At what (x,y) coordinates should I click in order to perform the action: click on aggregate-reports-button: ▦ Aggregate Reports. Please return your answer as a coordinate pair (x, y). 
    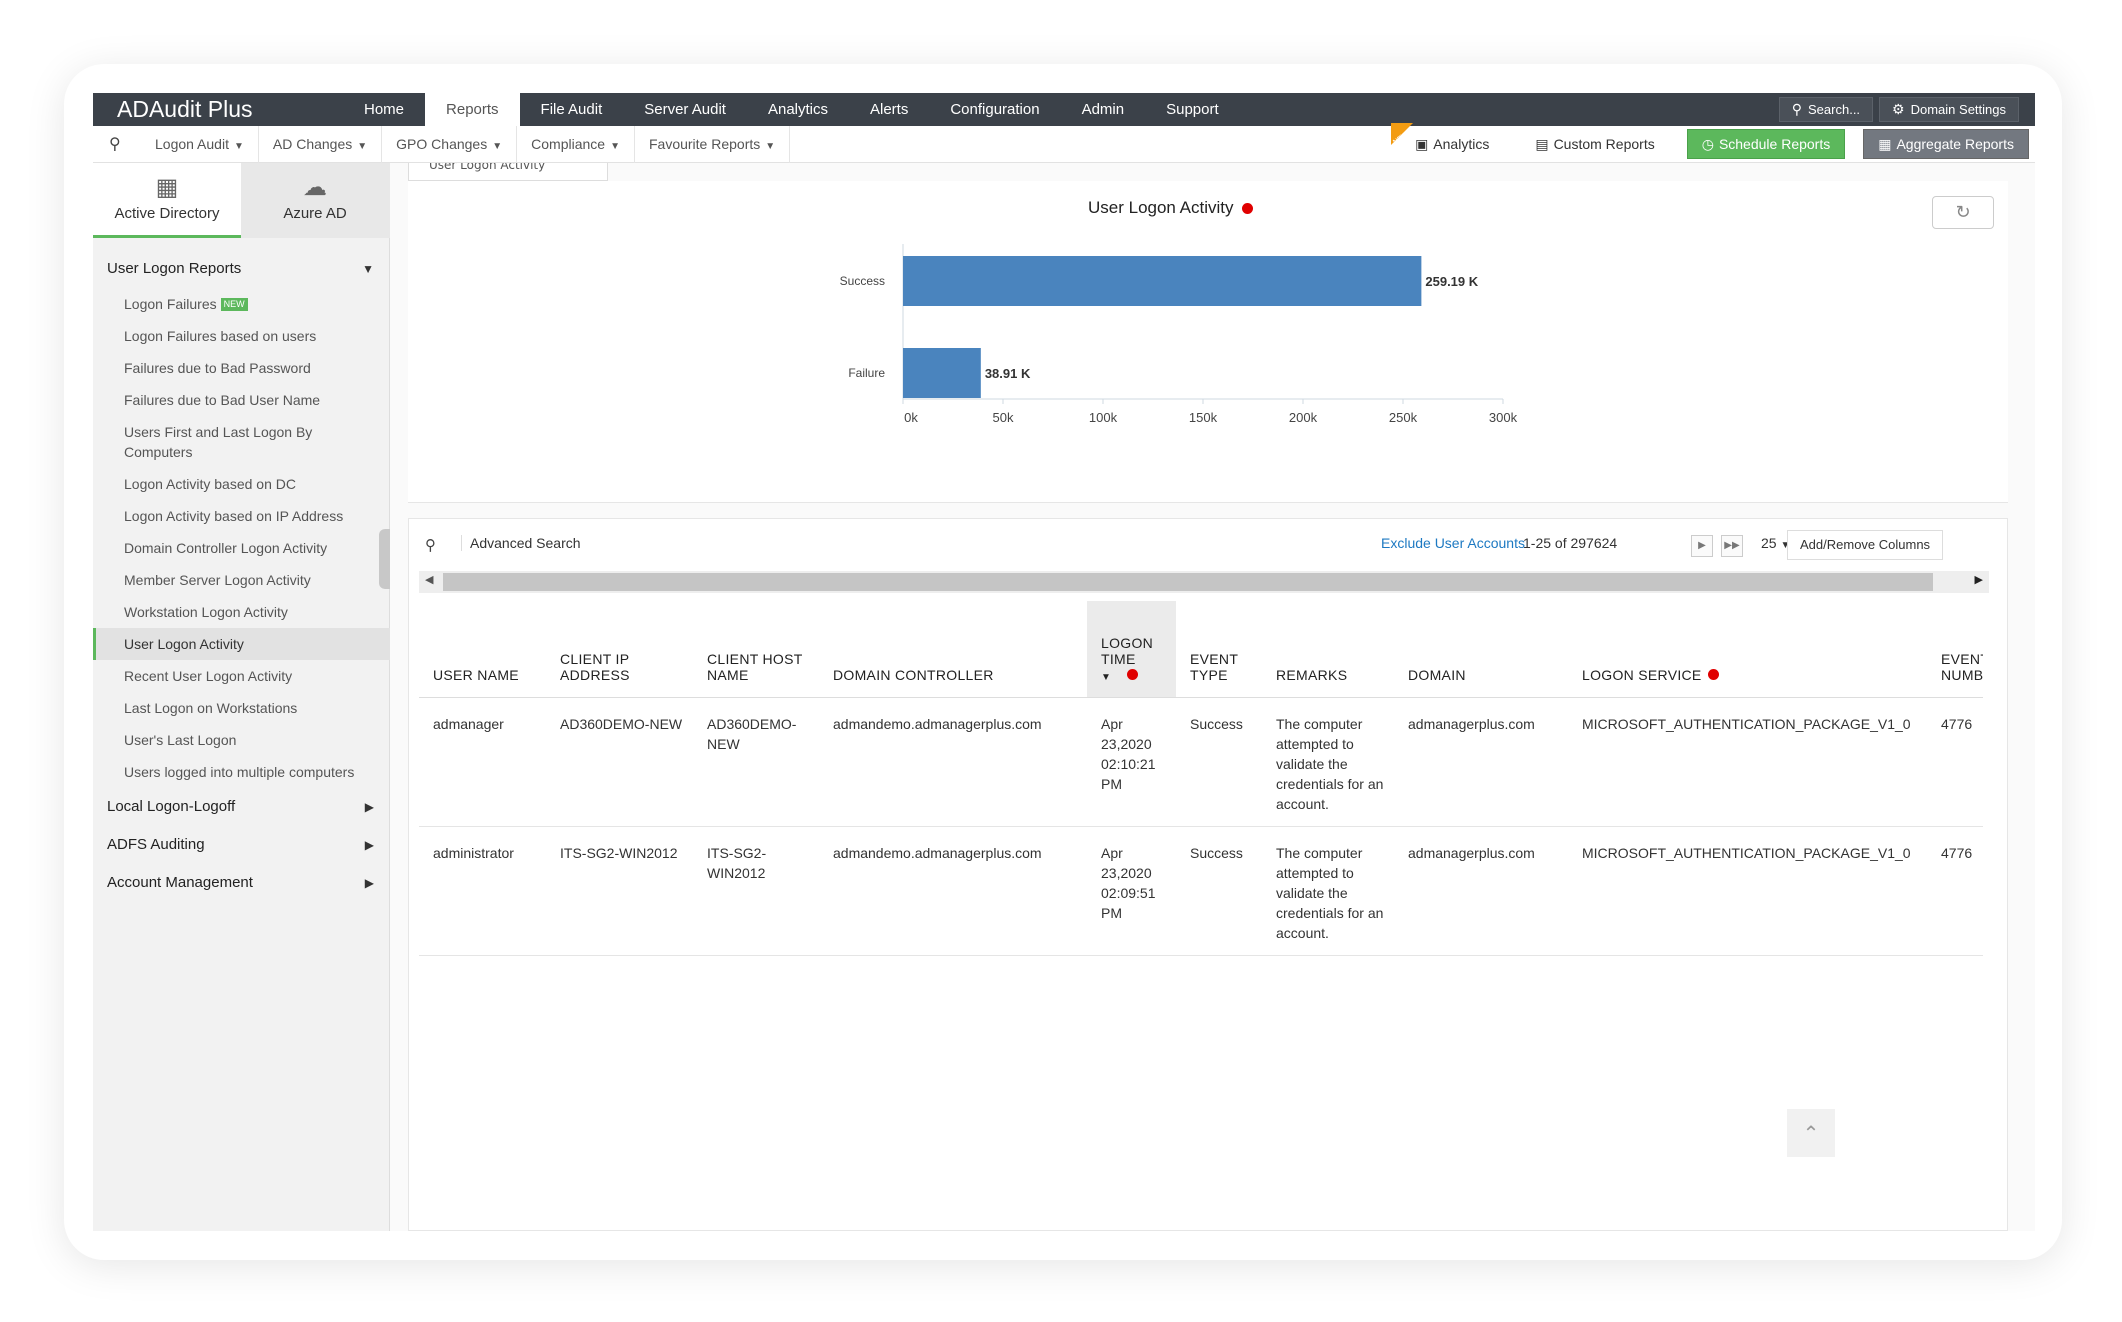
    Looking at the image, I should click on (1946, 144).